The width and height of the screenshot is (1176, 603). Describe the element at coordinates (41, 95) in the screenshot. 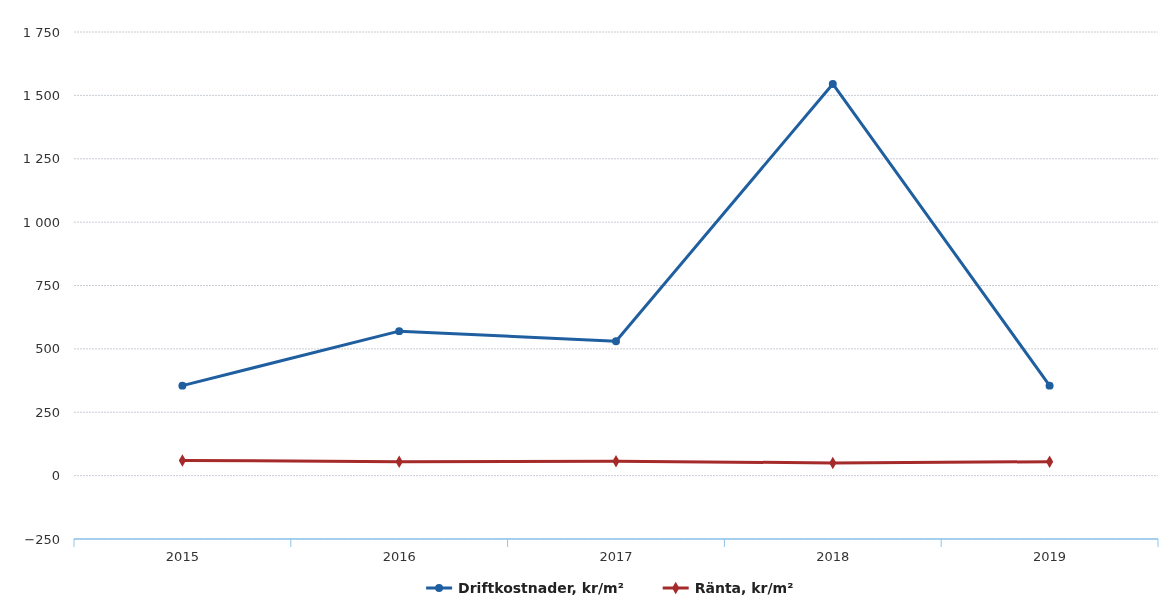

I see `y-tick-label: 1 500` at that location.